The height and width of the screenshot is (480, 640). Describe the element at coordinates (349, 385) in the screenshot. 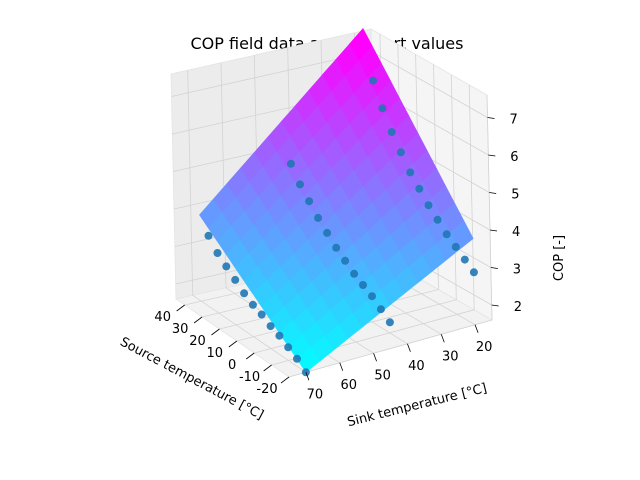

I see `y-tick-label: 60` at that location.